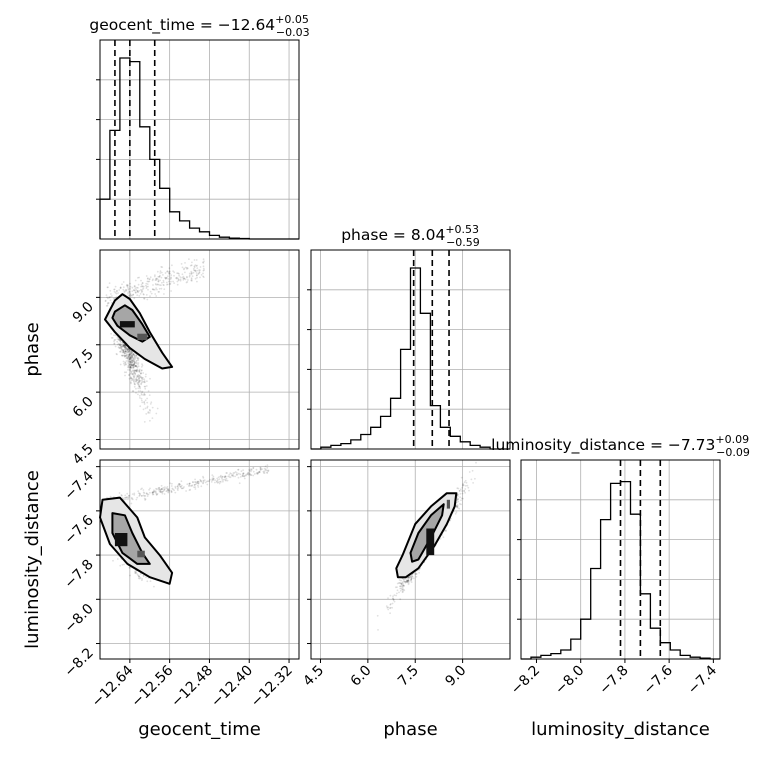 The image size is (760, 760). I want to click on xtick-label: −12.48, so click(192, 687).